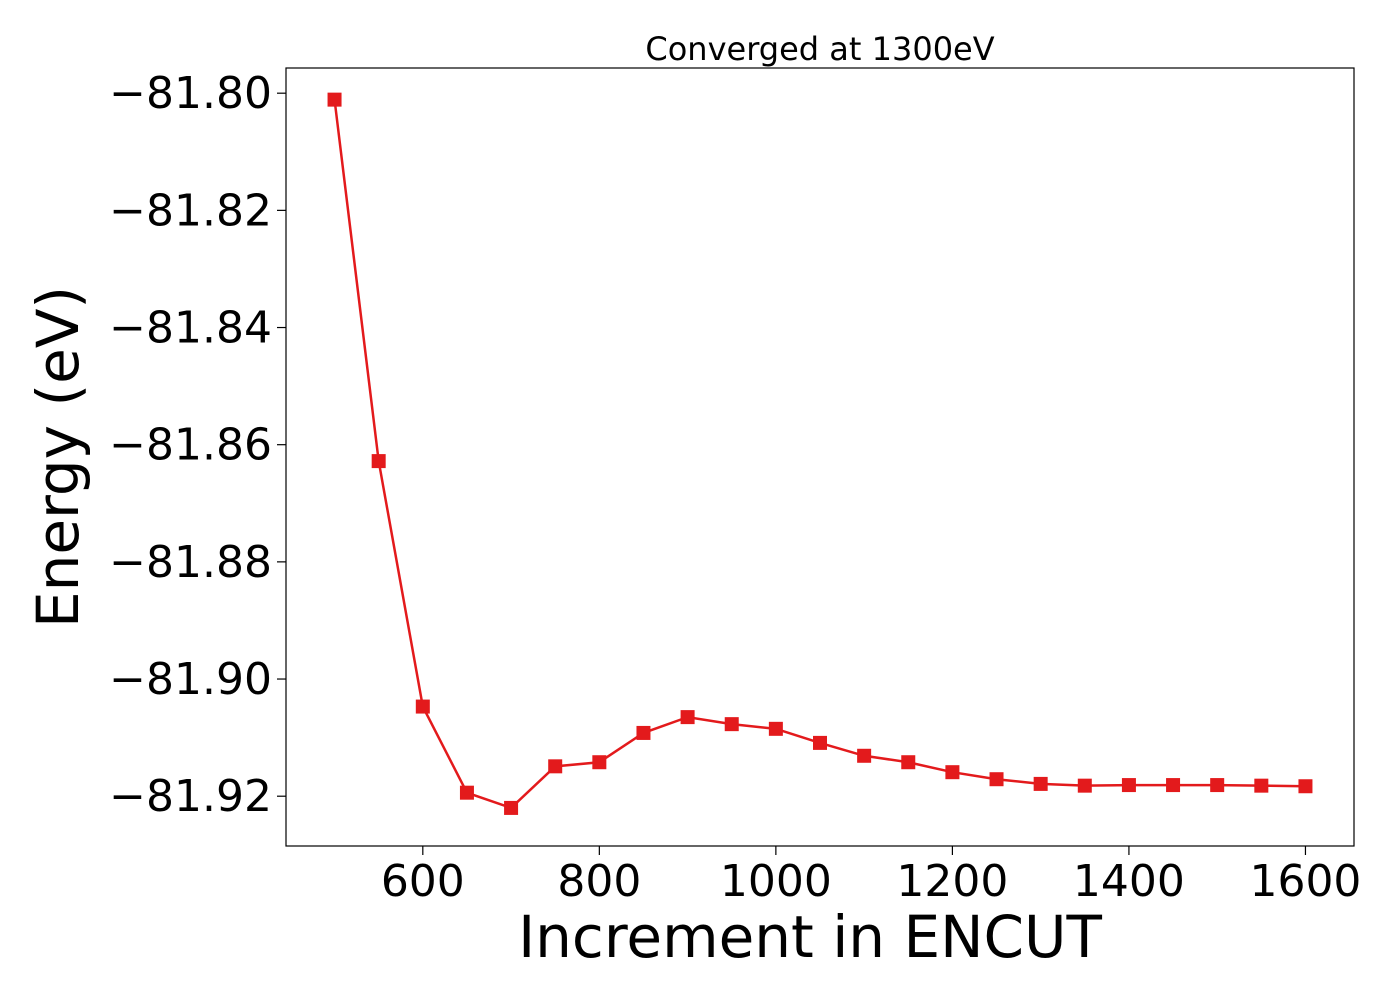 This screenshot has height=1000, width=1400. What do you see at coordinates (190, 210) in the screenshot?
I see `y-tick-label: −81.82` at bounding box center [190, 210].